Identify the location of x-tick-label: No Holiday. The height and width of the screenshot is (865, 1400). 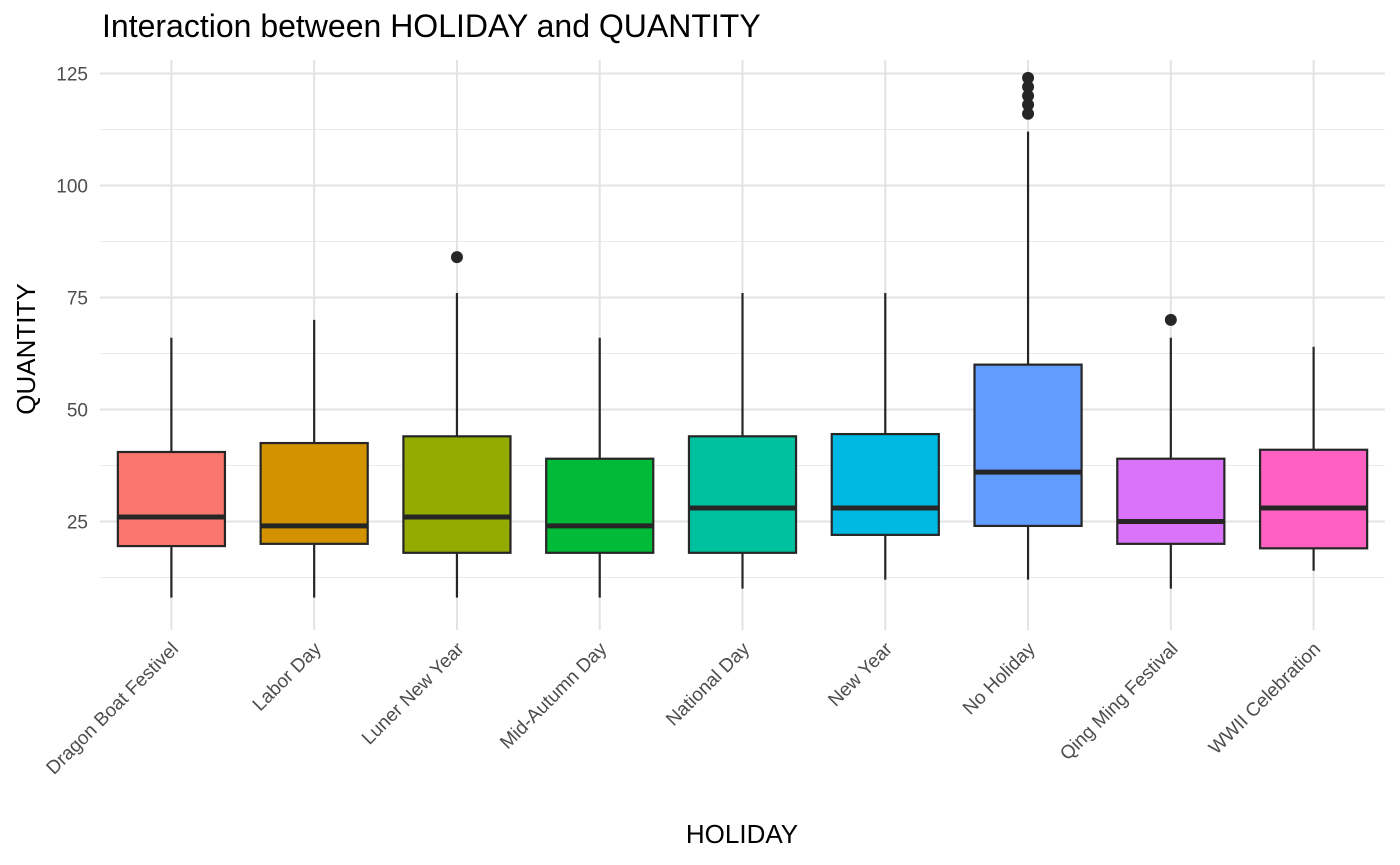
(999, 678).